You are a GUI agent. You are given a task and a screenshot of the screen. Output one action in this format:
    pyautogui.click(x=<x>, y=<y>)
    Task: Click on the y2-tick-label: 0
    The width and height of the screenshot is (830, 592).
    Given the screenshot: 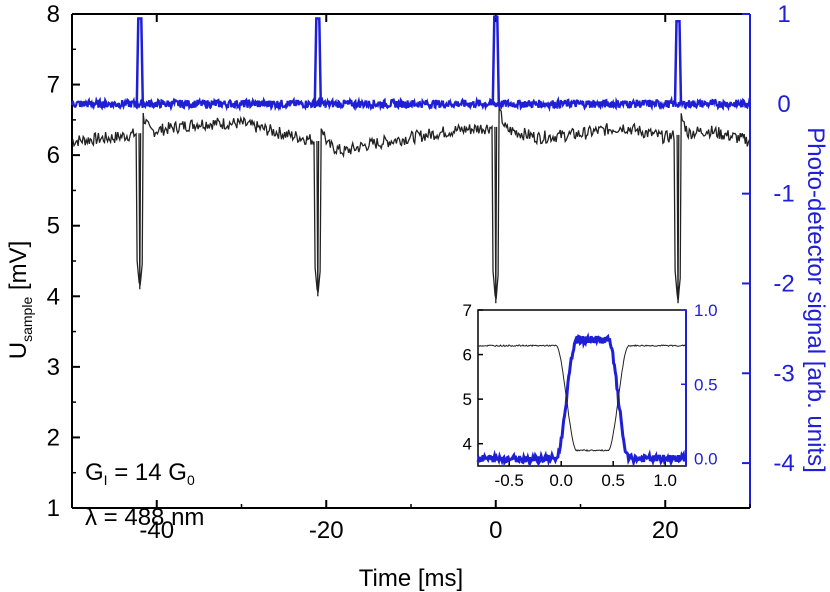 What is the action you would take?
    pyautogui.click(x=783, y=104)
    